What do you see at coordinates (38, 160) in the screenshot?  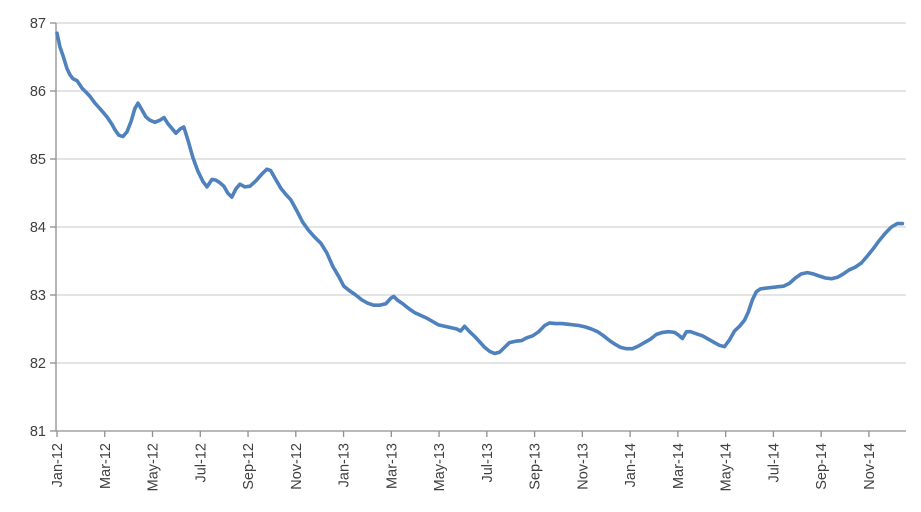 I see `y-axis-tick-label: 85` at bounding box center [38, 160].